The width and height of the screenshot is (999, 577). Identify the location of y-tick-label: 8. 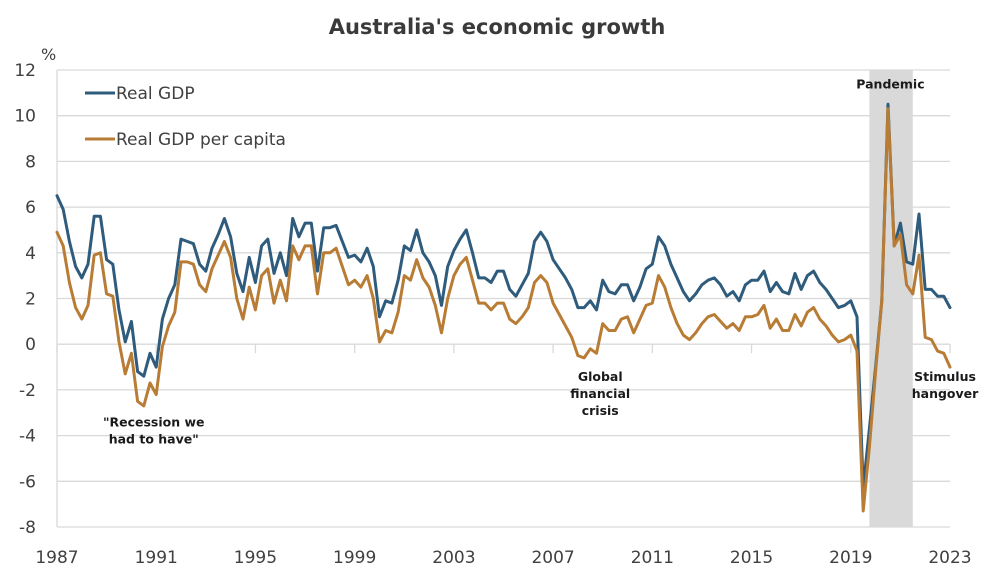
(30, 162).